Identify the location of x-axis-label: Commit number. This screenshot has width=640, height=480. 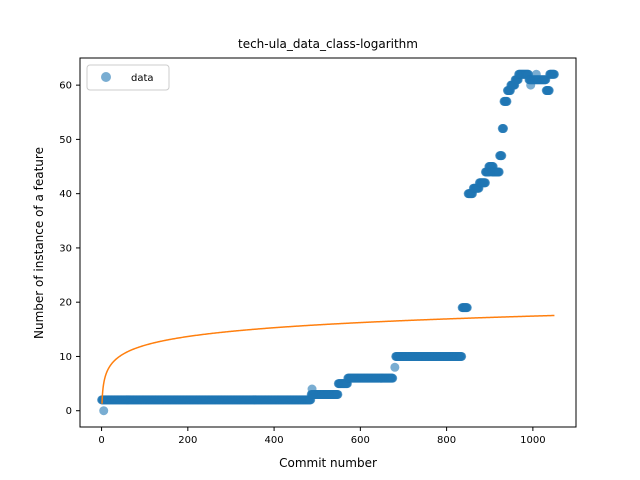
(328, 463).